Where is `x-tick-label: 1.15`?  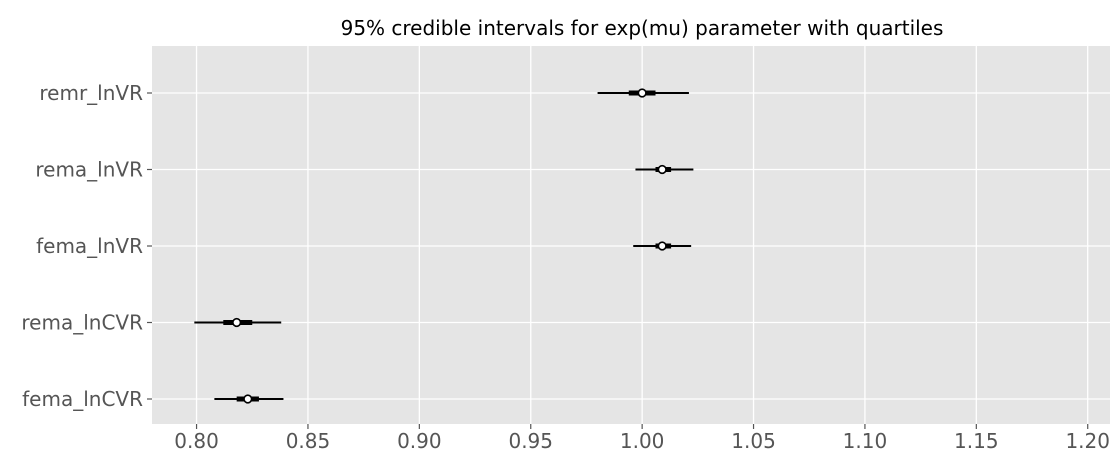
x-tick-label: 1.15 is located at coordinates (976, 441).